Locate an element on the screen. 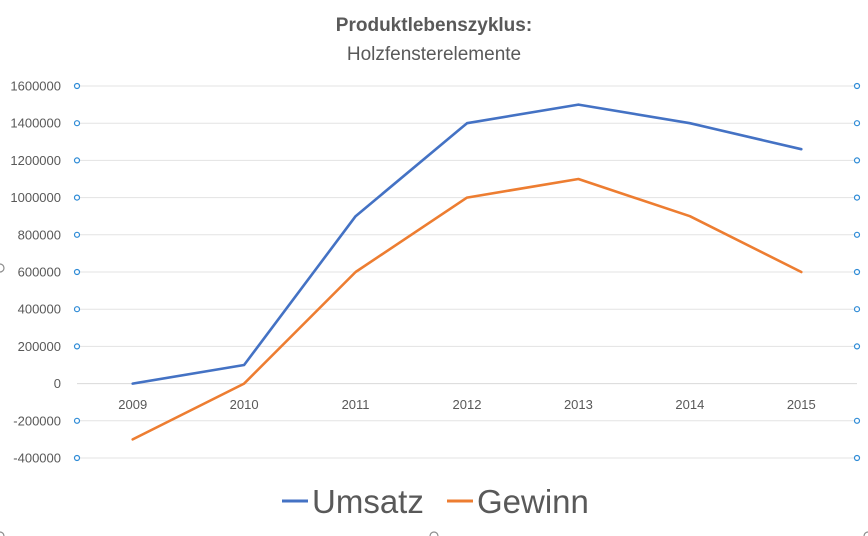 This screenshot has height=536, width=868. legend-item-umsatz: Umsatz is located at coordinates (353, 501).